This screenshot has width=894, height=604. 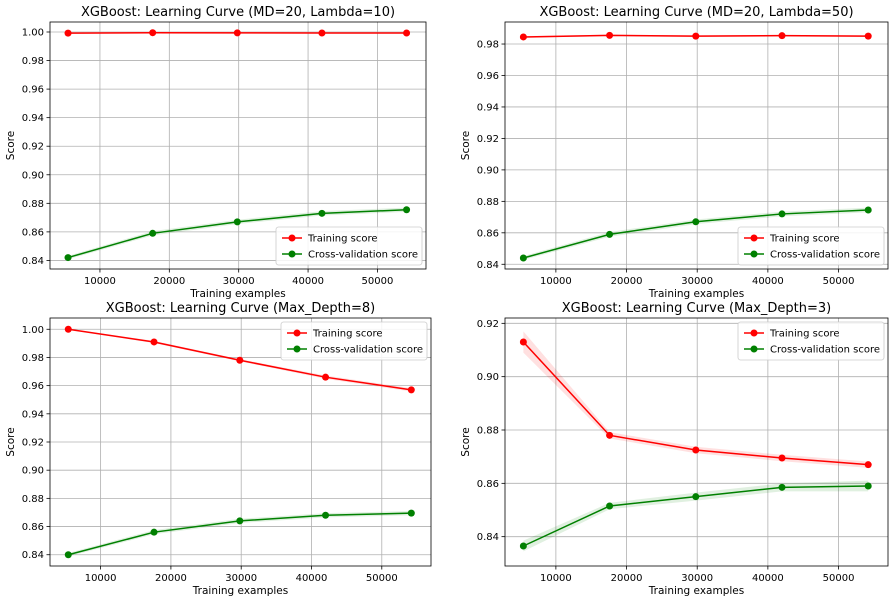 I want to click on chart-title: XGBoost: Learning Curve (Max_Depth=8), so click(x=241, y=308).